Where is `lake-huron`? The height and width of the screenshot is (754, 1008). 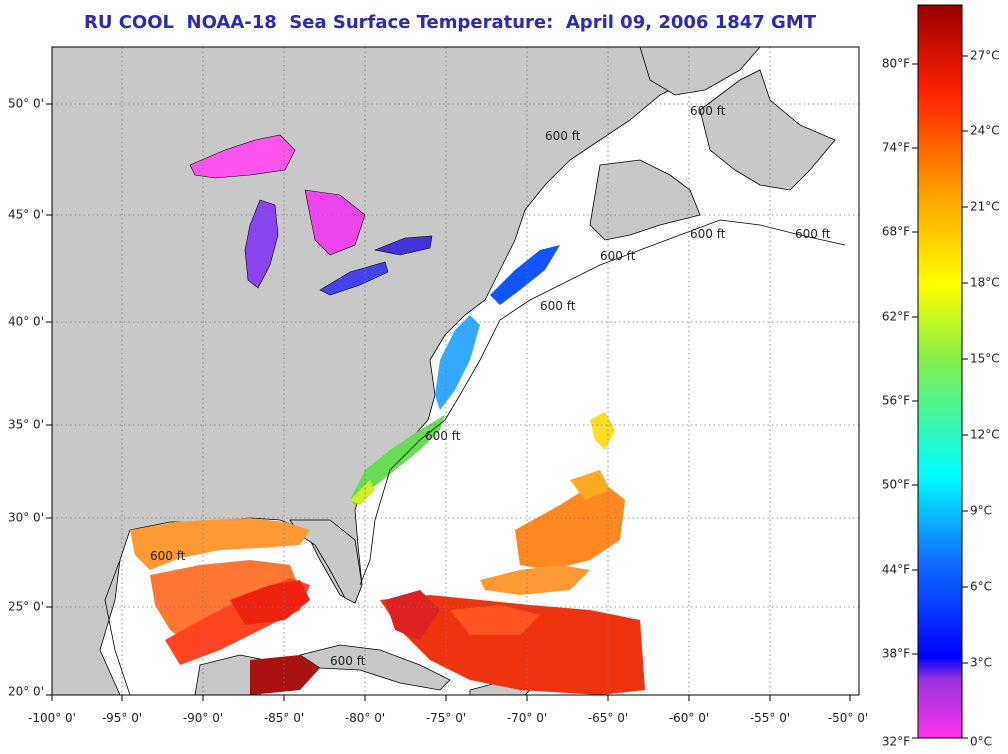 lake-huron is located at coordinates (335, 222).